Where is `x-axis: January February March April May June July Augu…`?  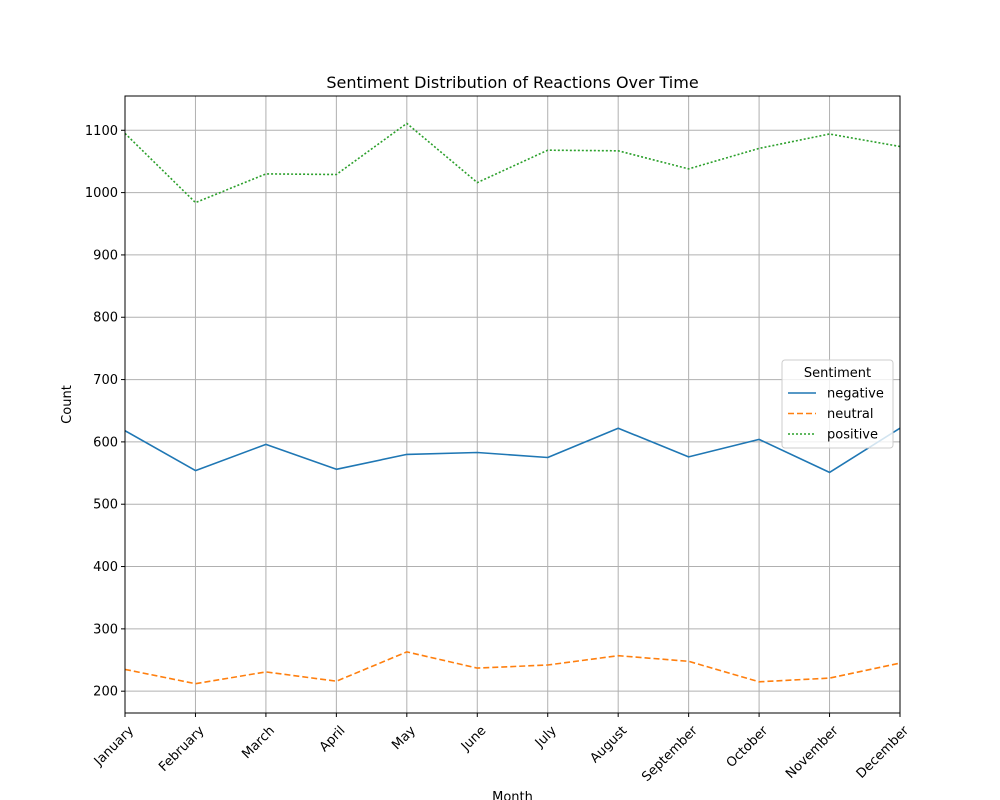
x-axis: January February March April May June July Augu… is located at coordinates (502, 749).